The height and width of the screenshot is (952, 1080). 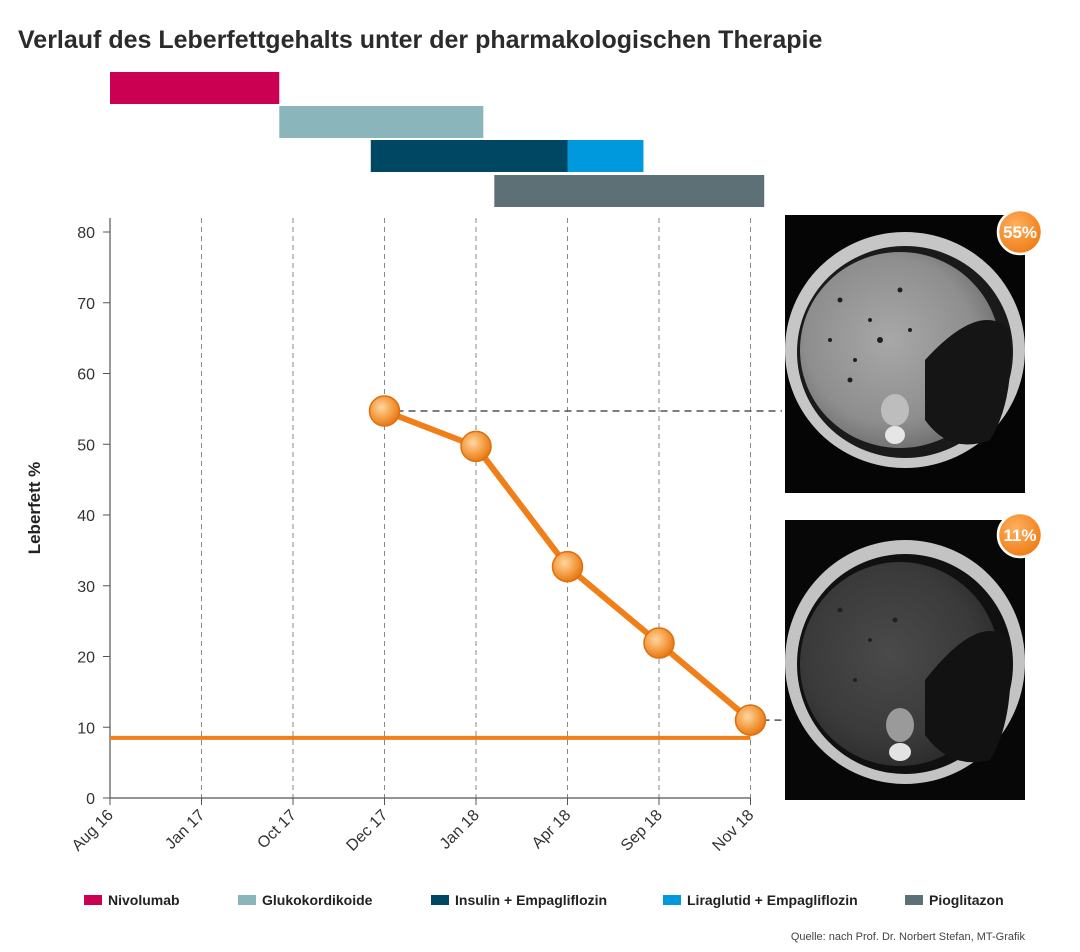 What do you see at coordinates (460, 830) in the screenshot?
I see `x-tick-label: Jan 18` at bounding box center [460, 830].